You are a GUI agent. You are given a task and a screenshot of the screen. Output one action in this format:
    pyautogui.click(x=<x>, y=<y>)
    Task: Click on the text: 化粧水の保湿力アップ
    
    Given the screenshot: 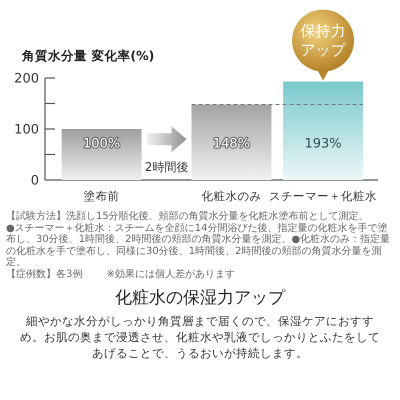 What is the action you would take?
    pyautogui.click(x=200, y=298)
    